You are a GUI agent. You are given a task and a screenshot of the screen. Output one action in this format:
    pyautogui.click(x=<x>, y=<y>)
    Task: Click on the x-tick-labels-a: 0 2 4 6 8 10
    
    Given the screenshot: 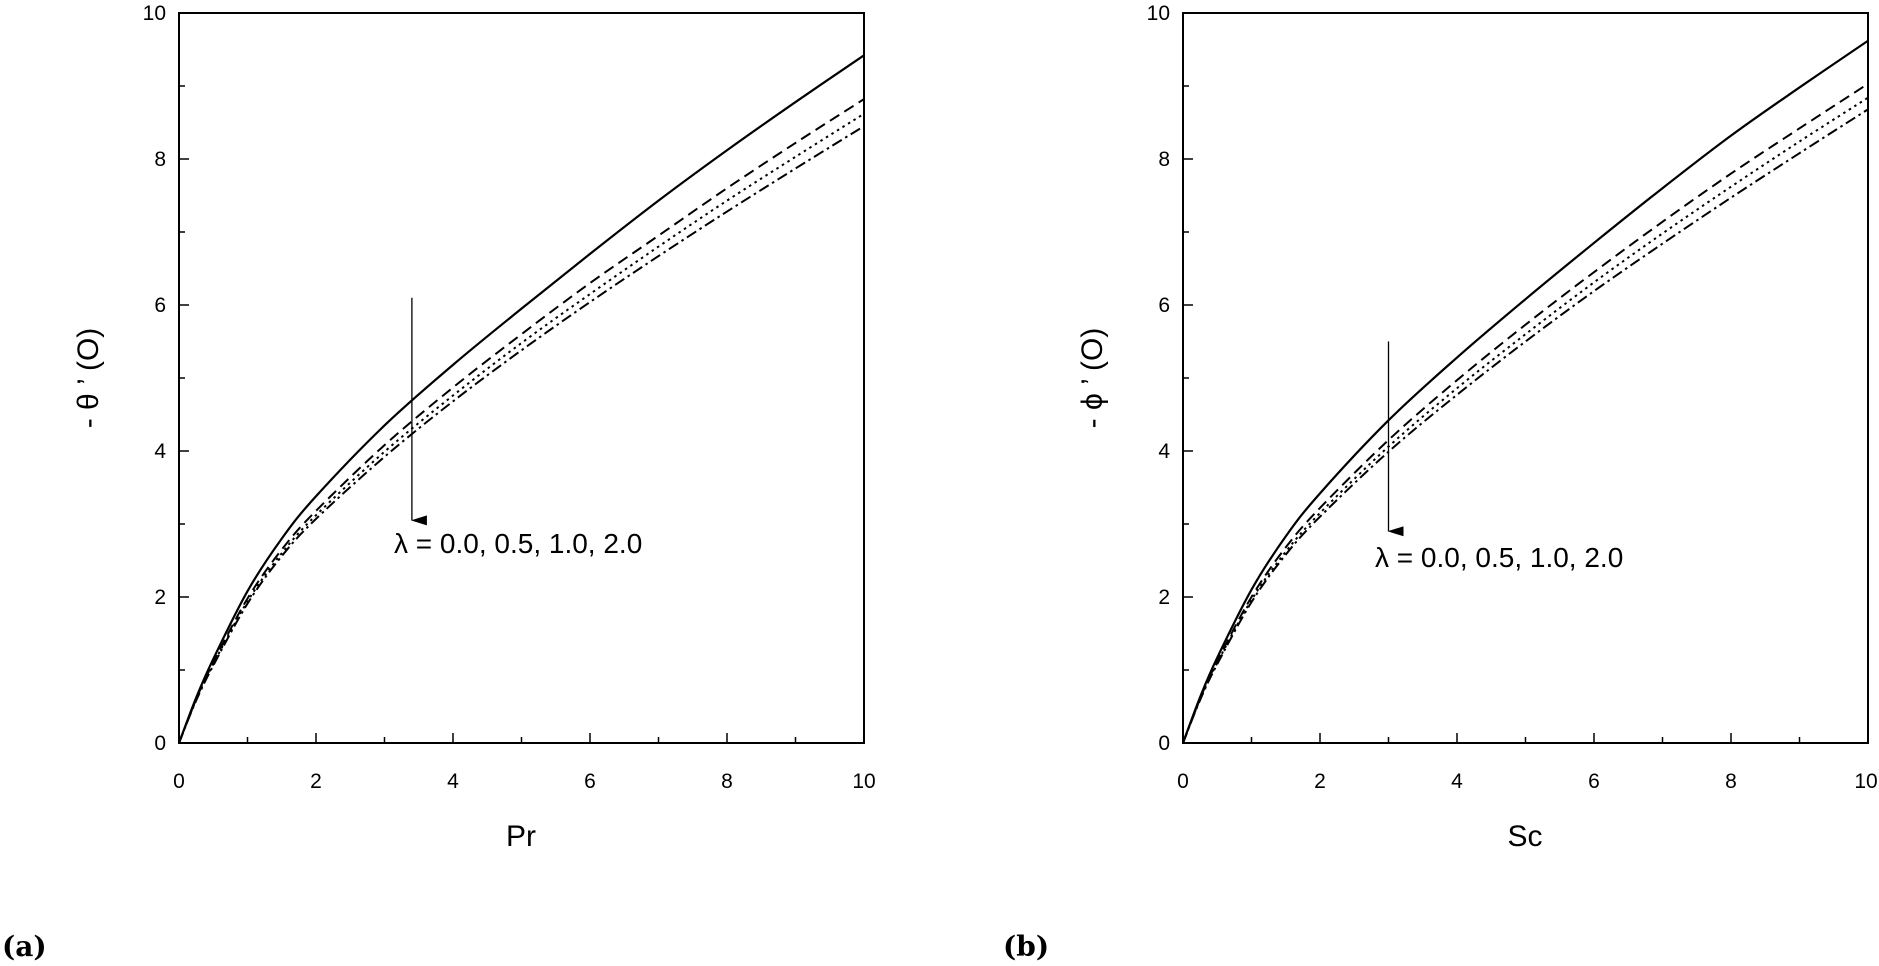 What is the action you would take?
    pyautogui.click(x=524, y=781)
    